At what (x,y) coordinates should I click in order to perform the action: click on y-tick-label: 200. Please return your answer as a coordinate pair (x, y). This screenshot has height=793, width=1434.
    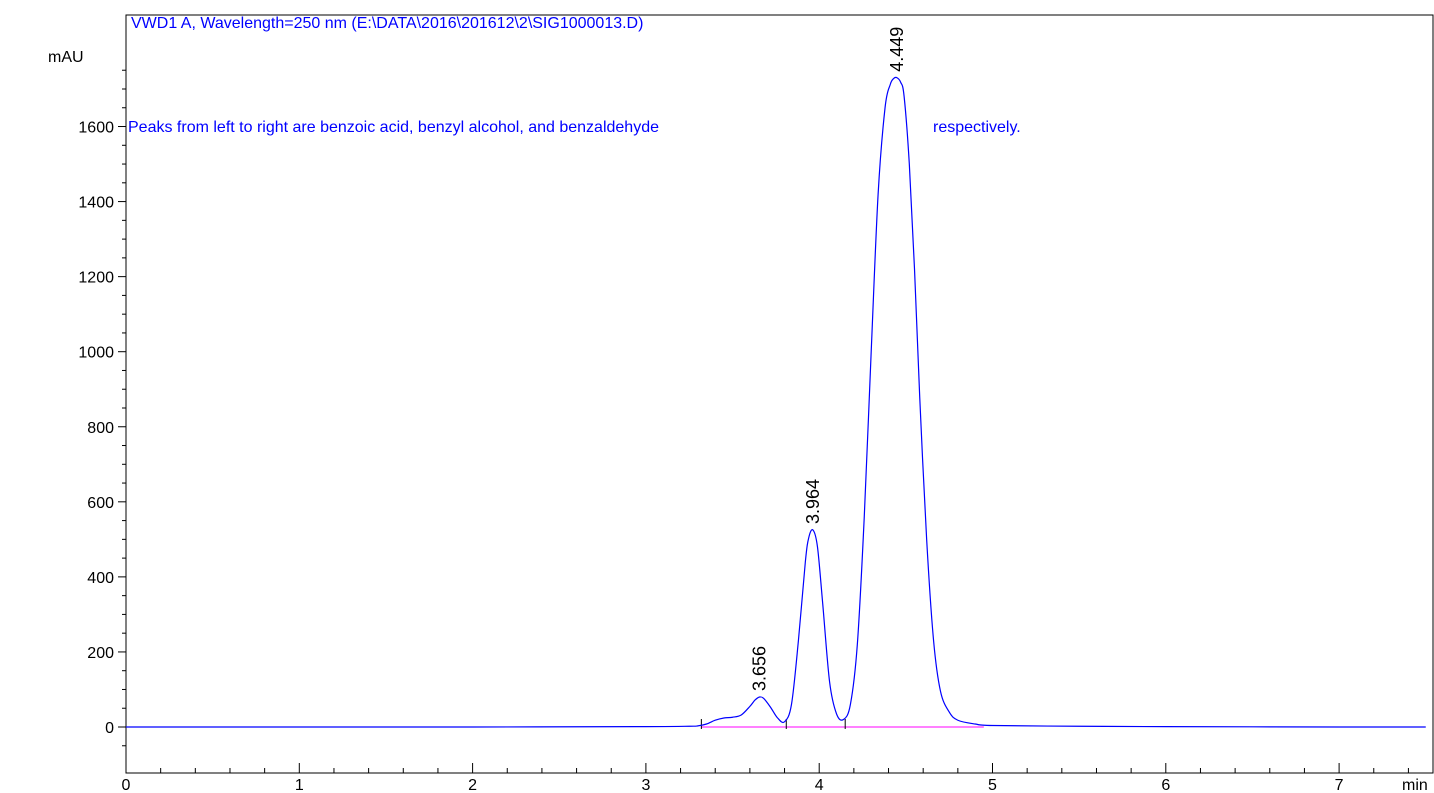
    Looking at the image, I should click on (100, 653).